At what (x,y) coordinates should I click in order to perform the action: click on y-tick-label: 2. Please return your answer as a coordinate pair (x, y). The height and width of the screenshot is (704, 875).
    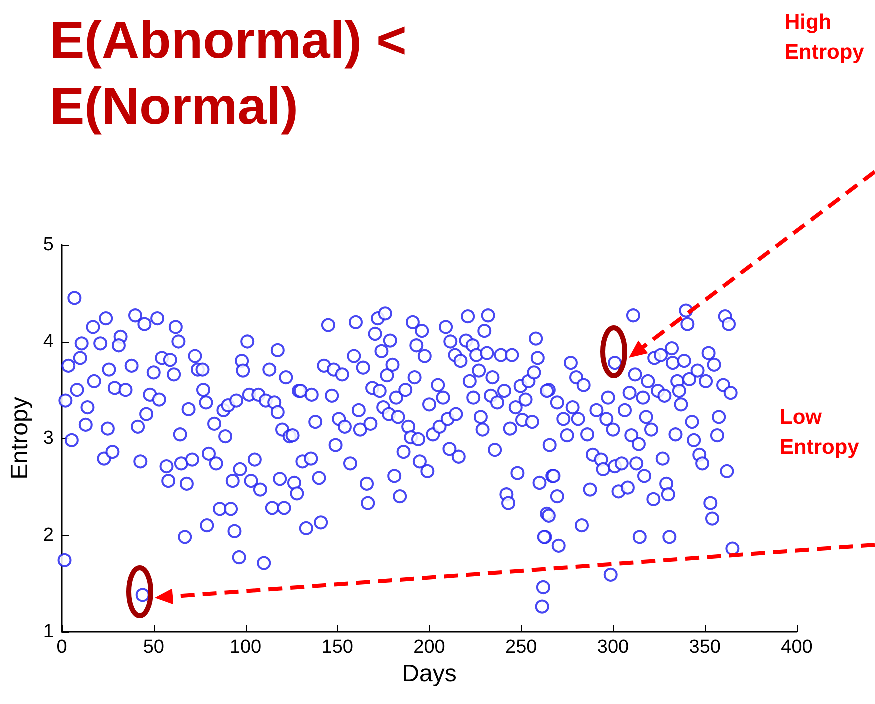
    Looking at the image, I should click on (48, 535).